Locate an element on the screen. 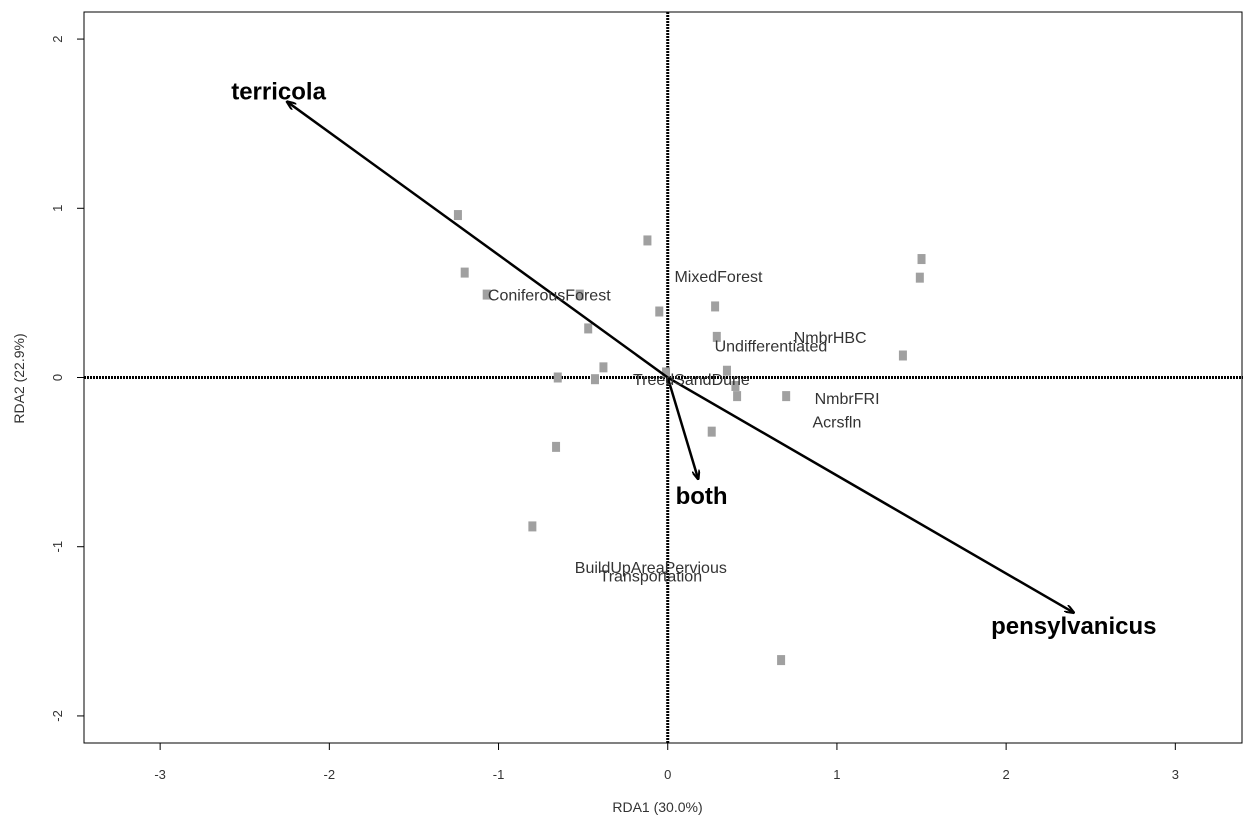  species-arrow-both is located at coordinates (682, 428).